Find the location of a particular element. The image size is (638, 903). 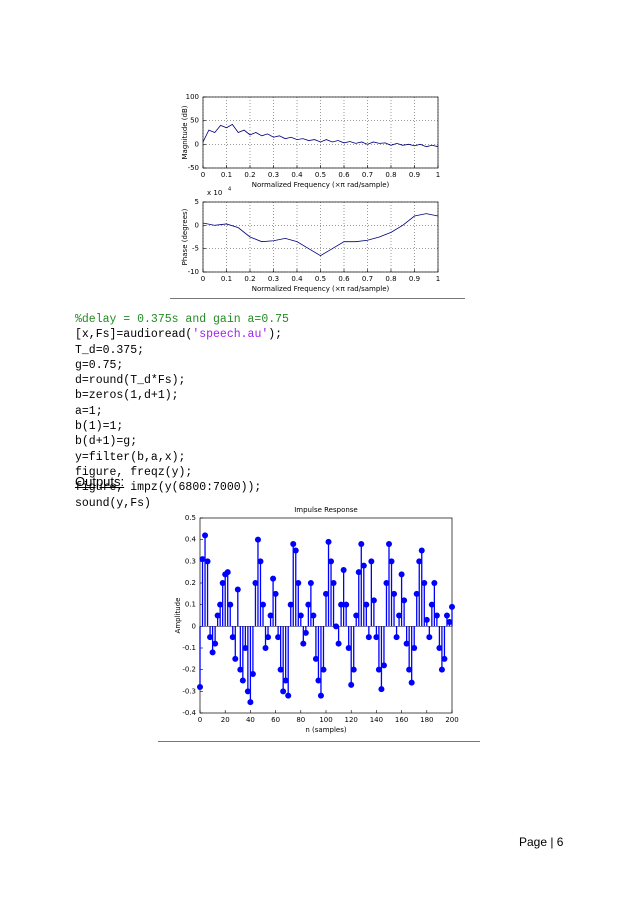

code-text: a=1; is located at coordinates (89, 411).